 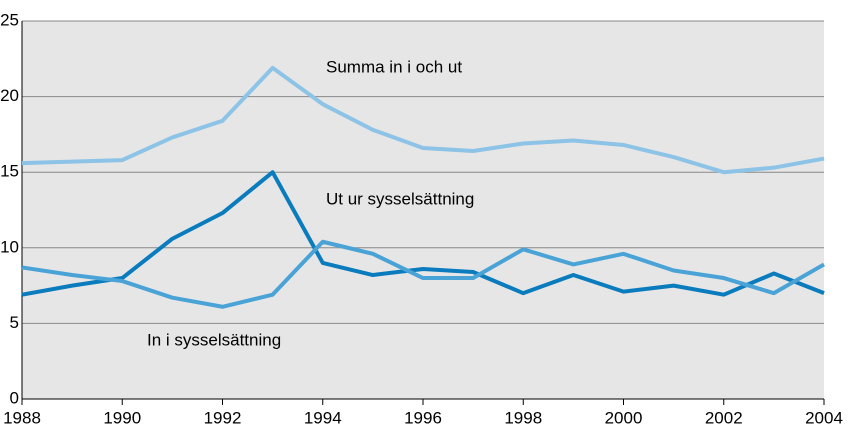 What do you see at coordinates (214, 339) in the screenshot?
I see `series-label: In i sysselsättning` at bounding box center [214, 339].